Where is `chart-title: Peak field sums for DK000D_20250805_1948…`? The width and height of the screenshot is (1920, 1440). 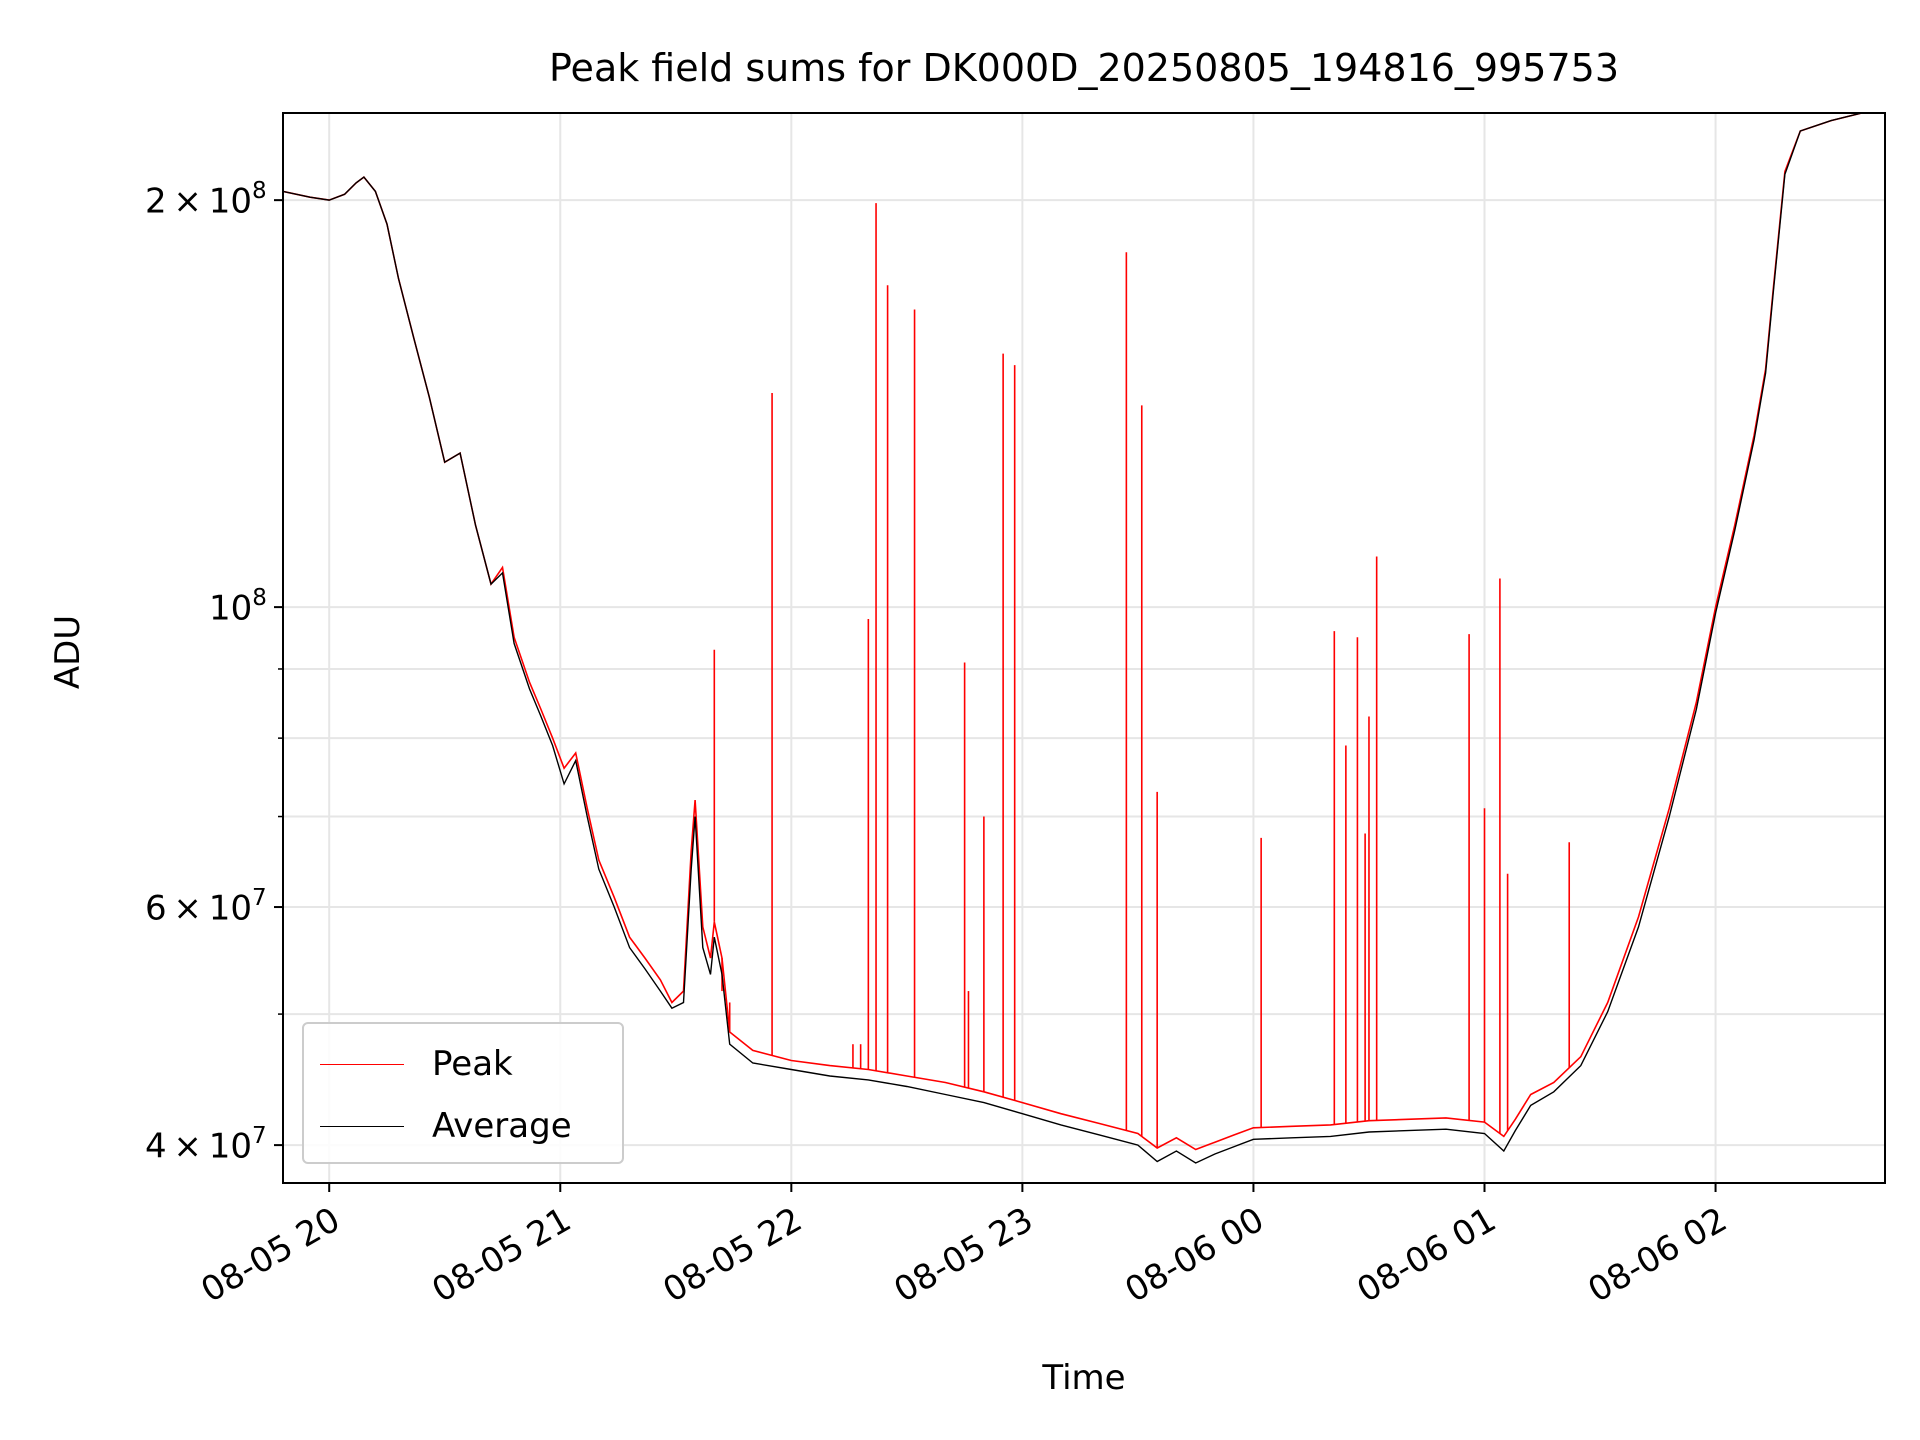
chart-title: Peak field sums for DK000D_20250805_1948… is located at coordinates (1084, 68).